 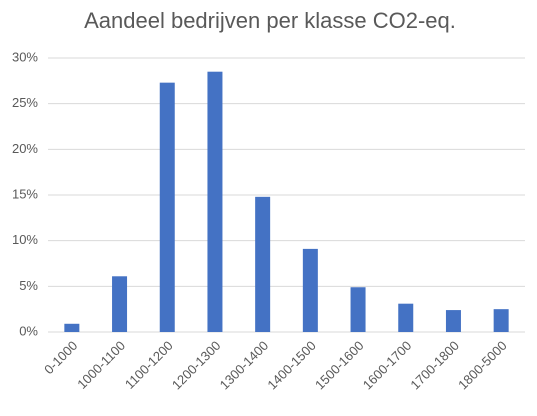 What do you see at coordinates (244, 365) in the screenshot?
I see `x-tick-label: 1300-1400` at bounding box center [244, 365].